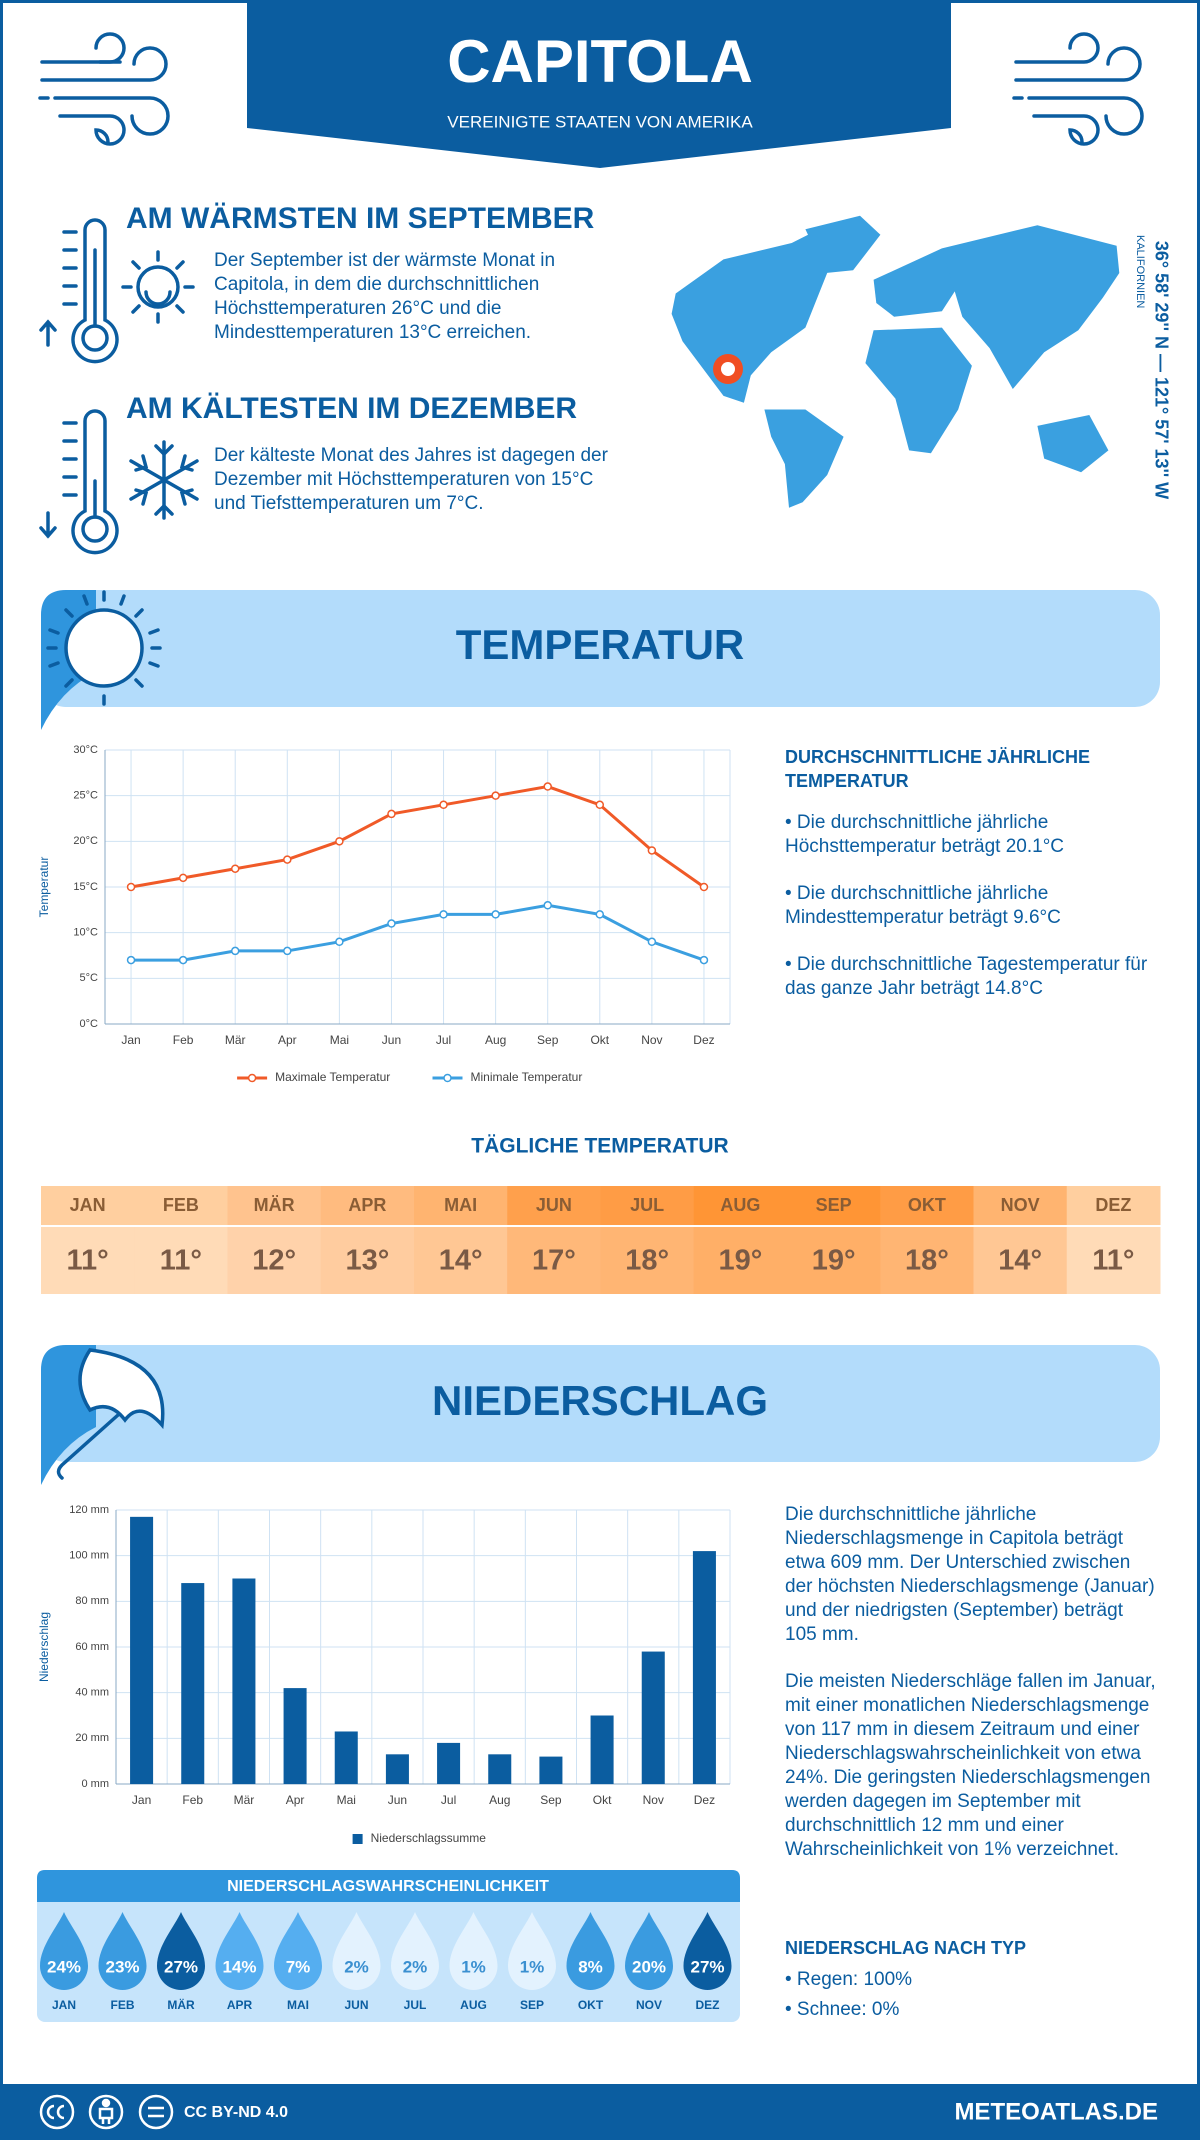 This screenshot has width=1200, height=2140. What do you see at coordinates (367, 1205) in the screenshot?
I see `month-label: APR` at bounding box center [367, 1205].